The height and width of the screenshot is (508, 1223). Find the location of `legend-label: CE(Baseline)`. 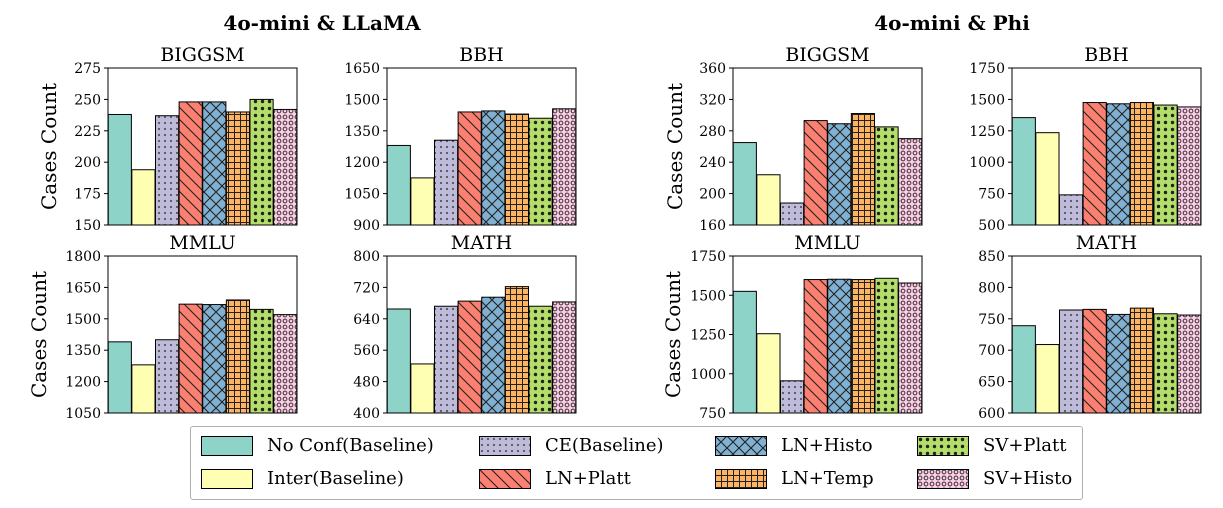

legend-label: CE(Baseline) is located at coordinates (604, 445).